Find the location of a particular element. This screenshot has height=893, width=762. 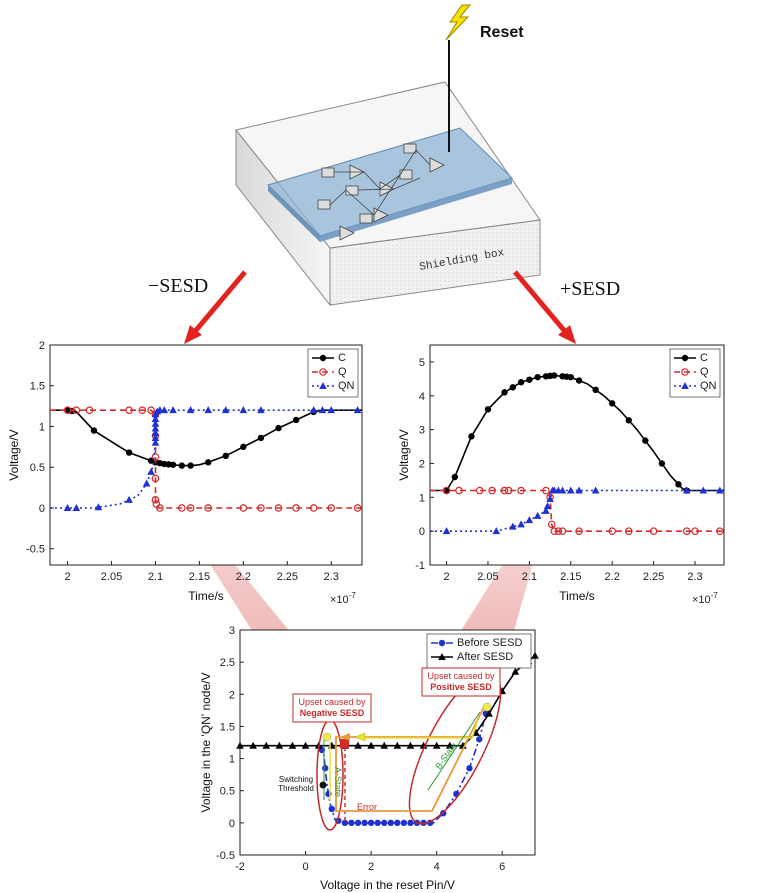

legend-entry-c: C is located at coordinates (704, 358).